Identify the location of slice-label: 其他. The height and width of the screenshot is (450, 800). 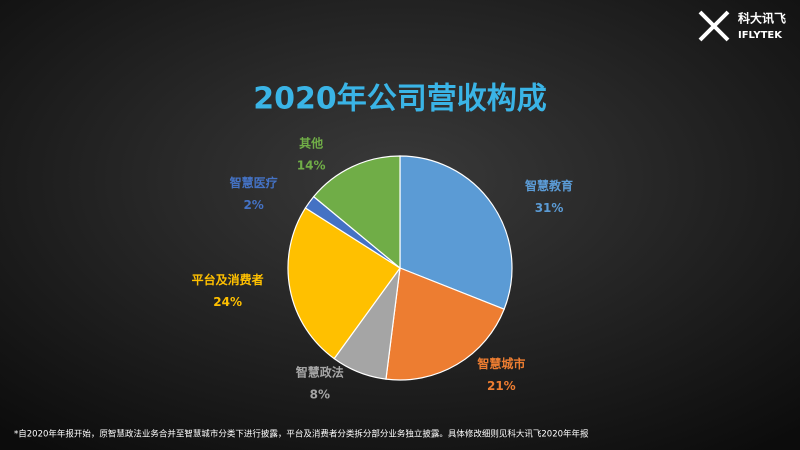
(311, 142).